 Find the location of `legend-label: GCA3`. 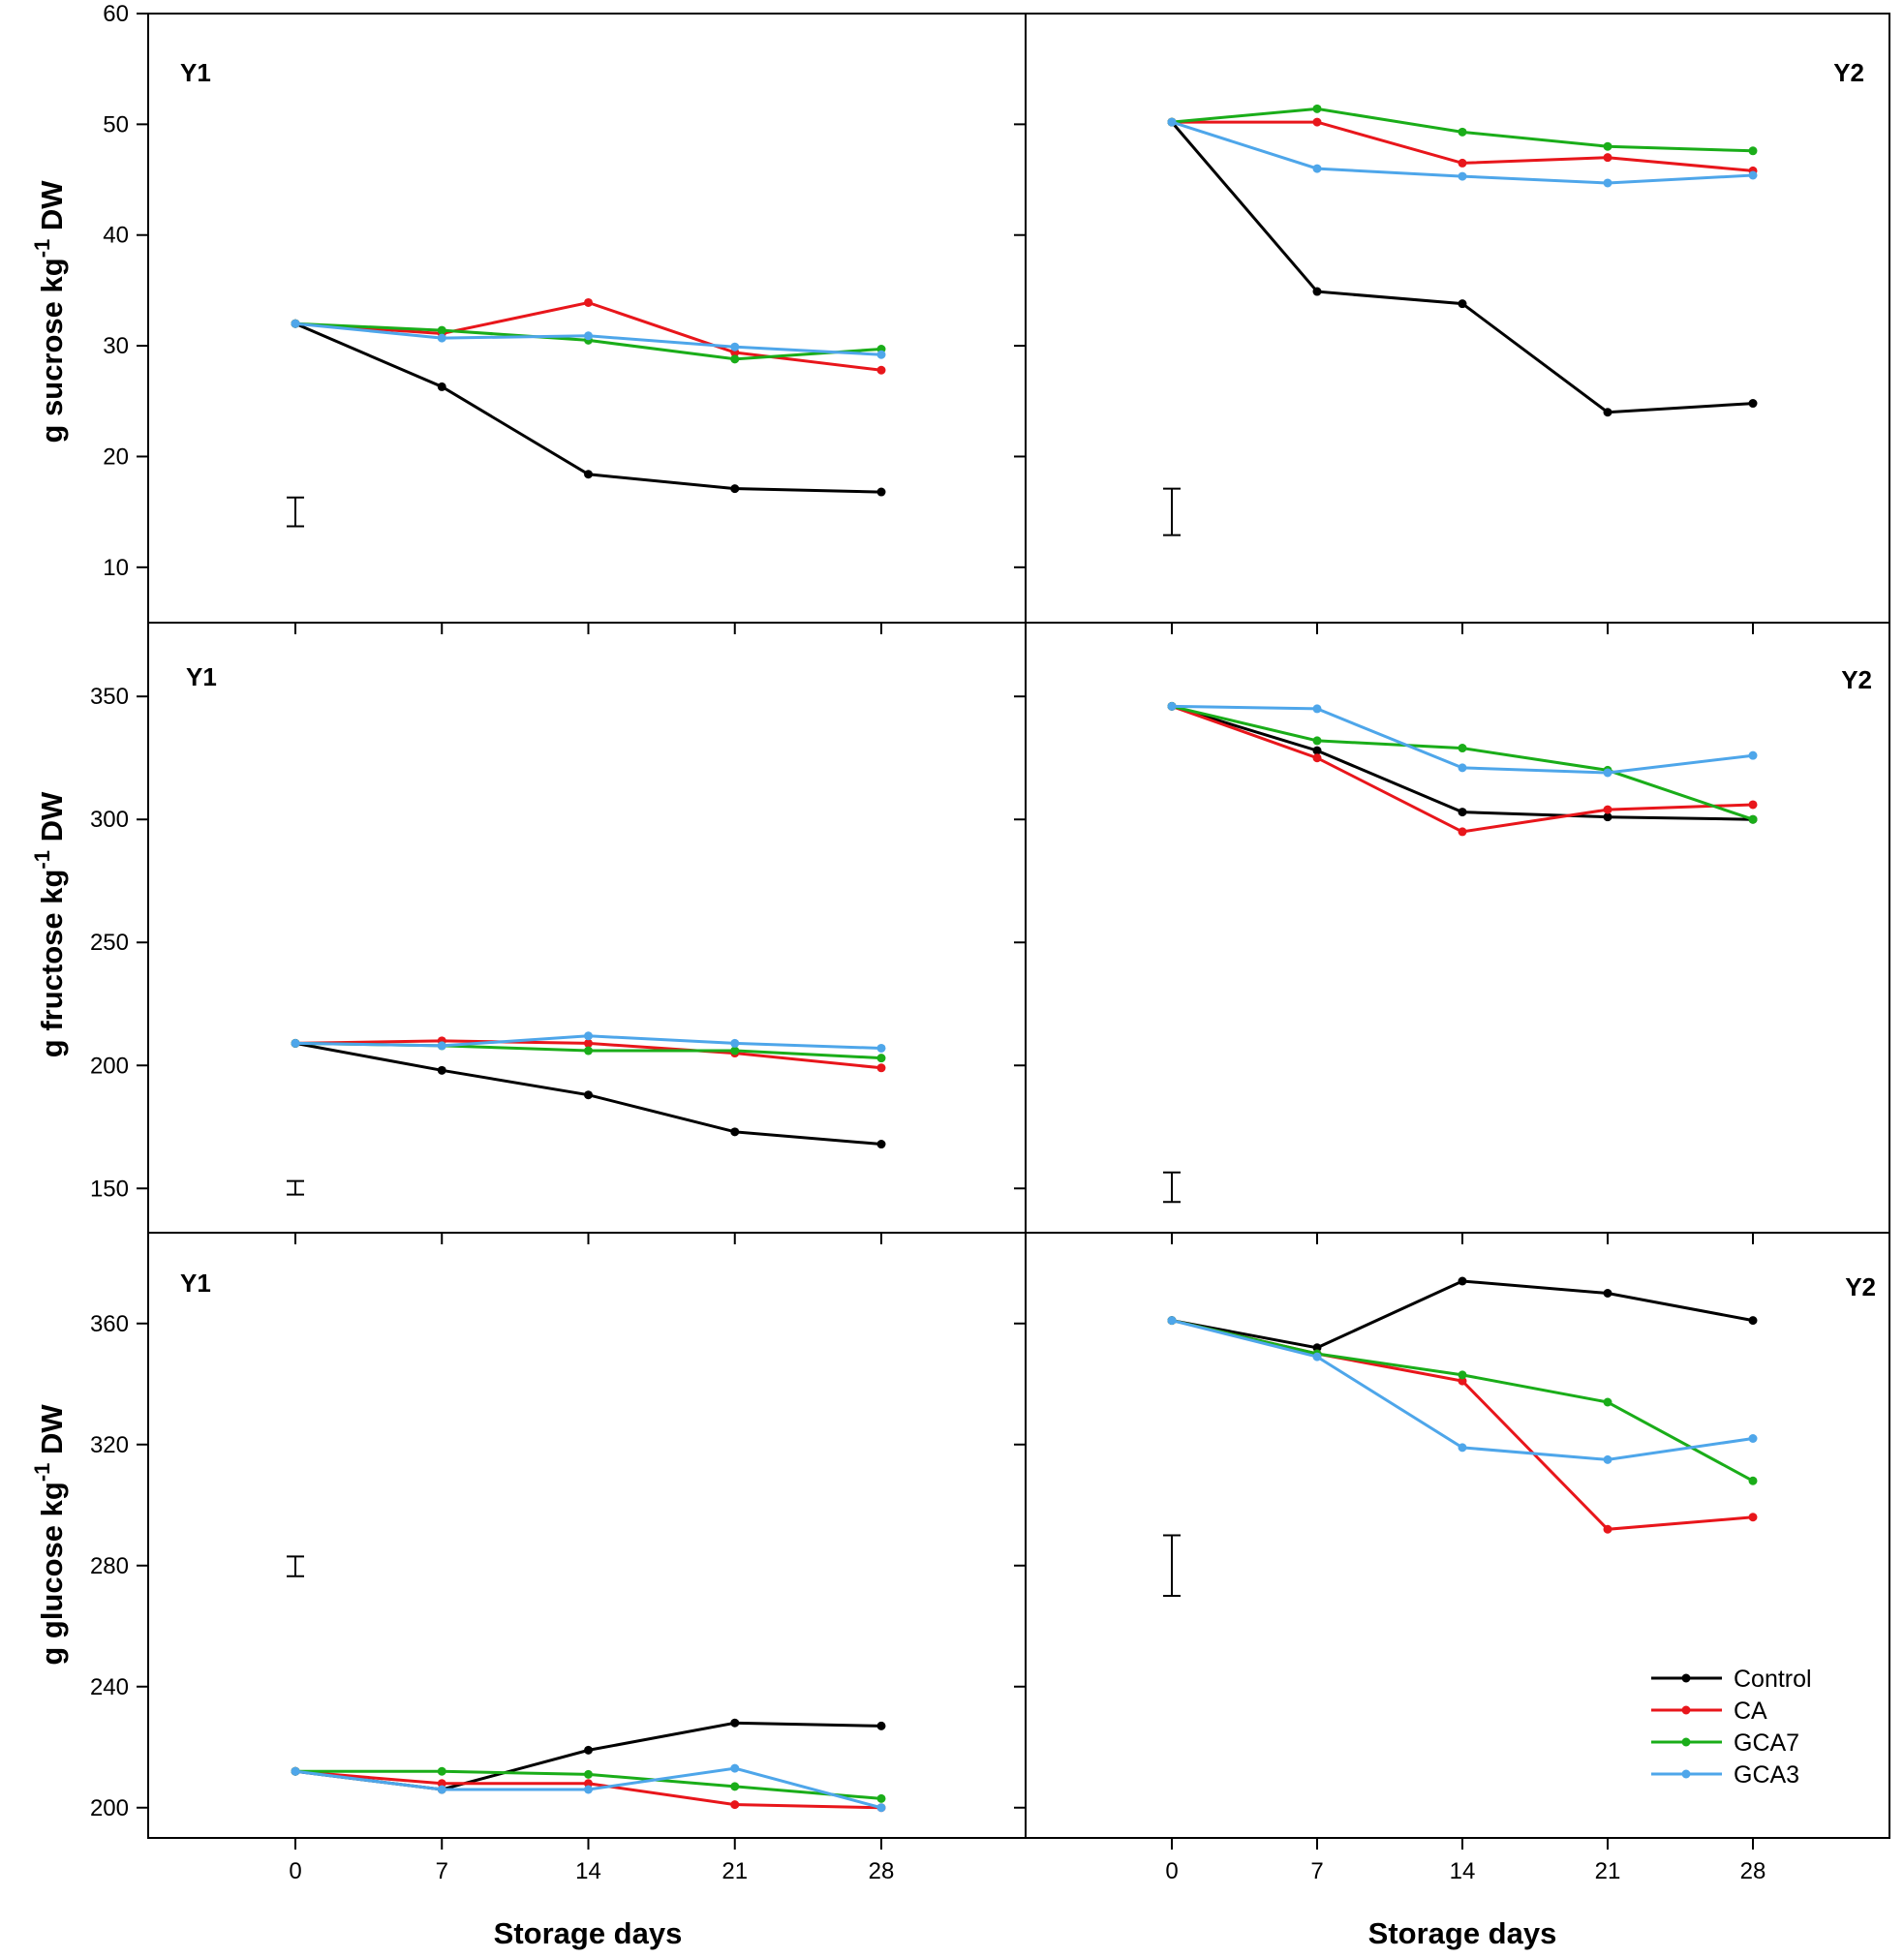

legend-label: GCA3 is located at coordinates (1767, 1775).